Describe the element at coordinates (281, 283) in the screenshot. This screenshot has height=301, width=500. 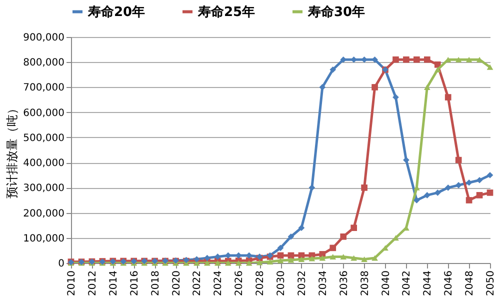
I see `x-tick-label: 2030` at that location.